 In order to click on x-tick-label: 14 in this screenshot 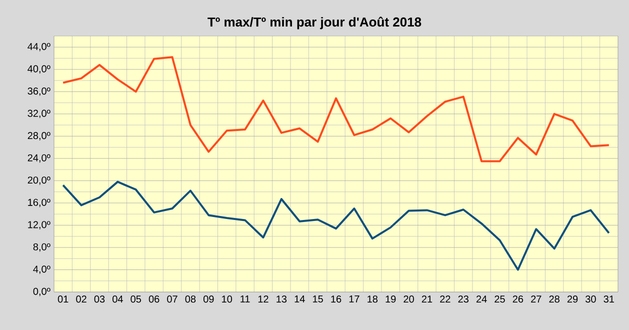, I will do `click(299, 299)`.